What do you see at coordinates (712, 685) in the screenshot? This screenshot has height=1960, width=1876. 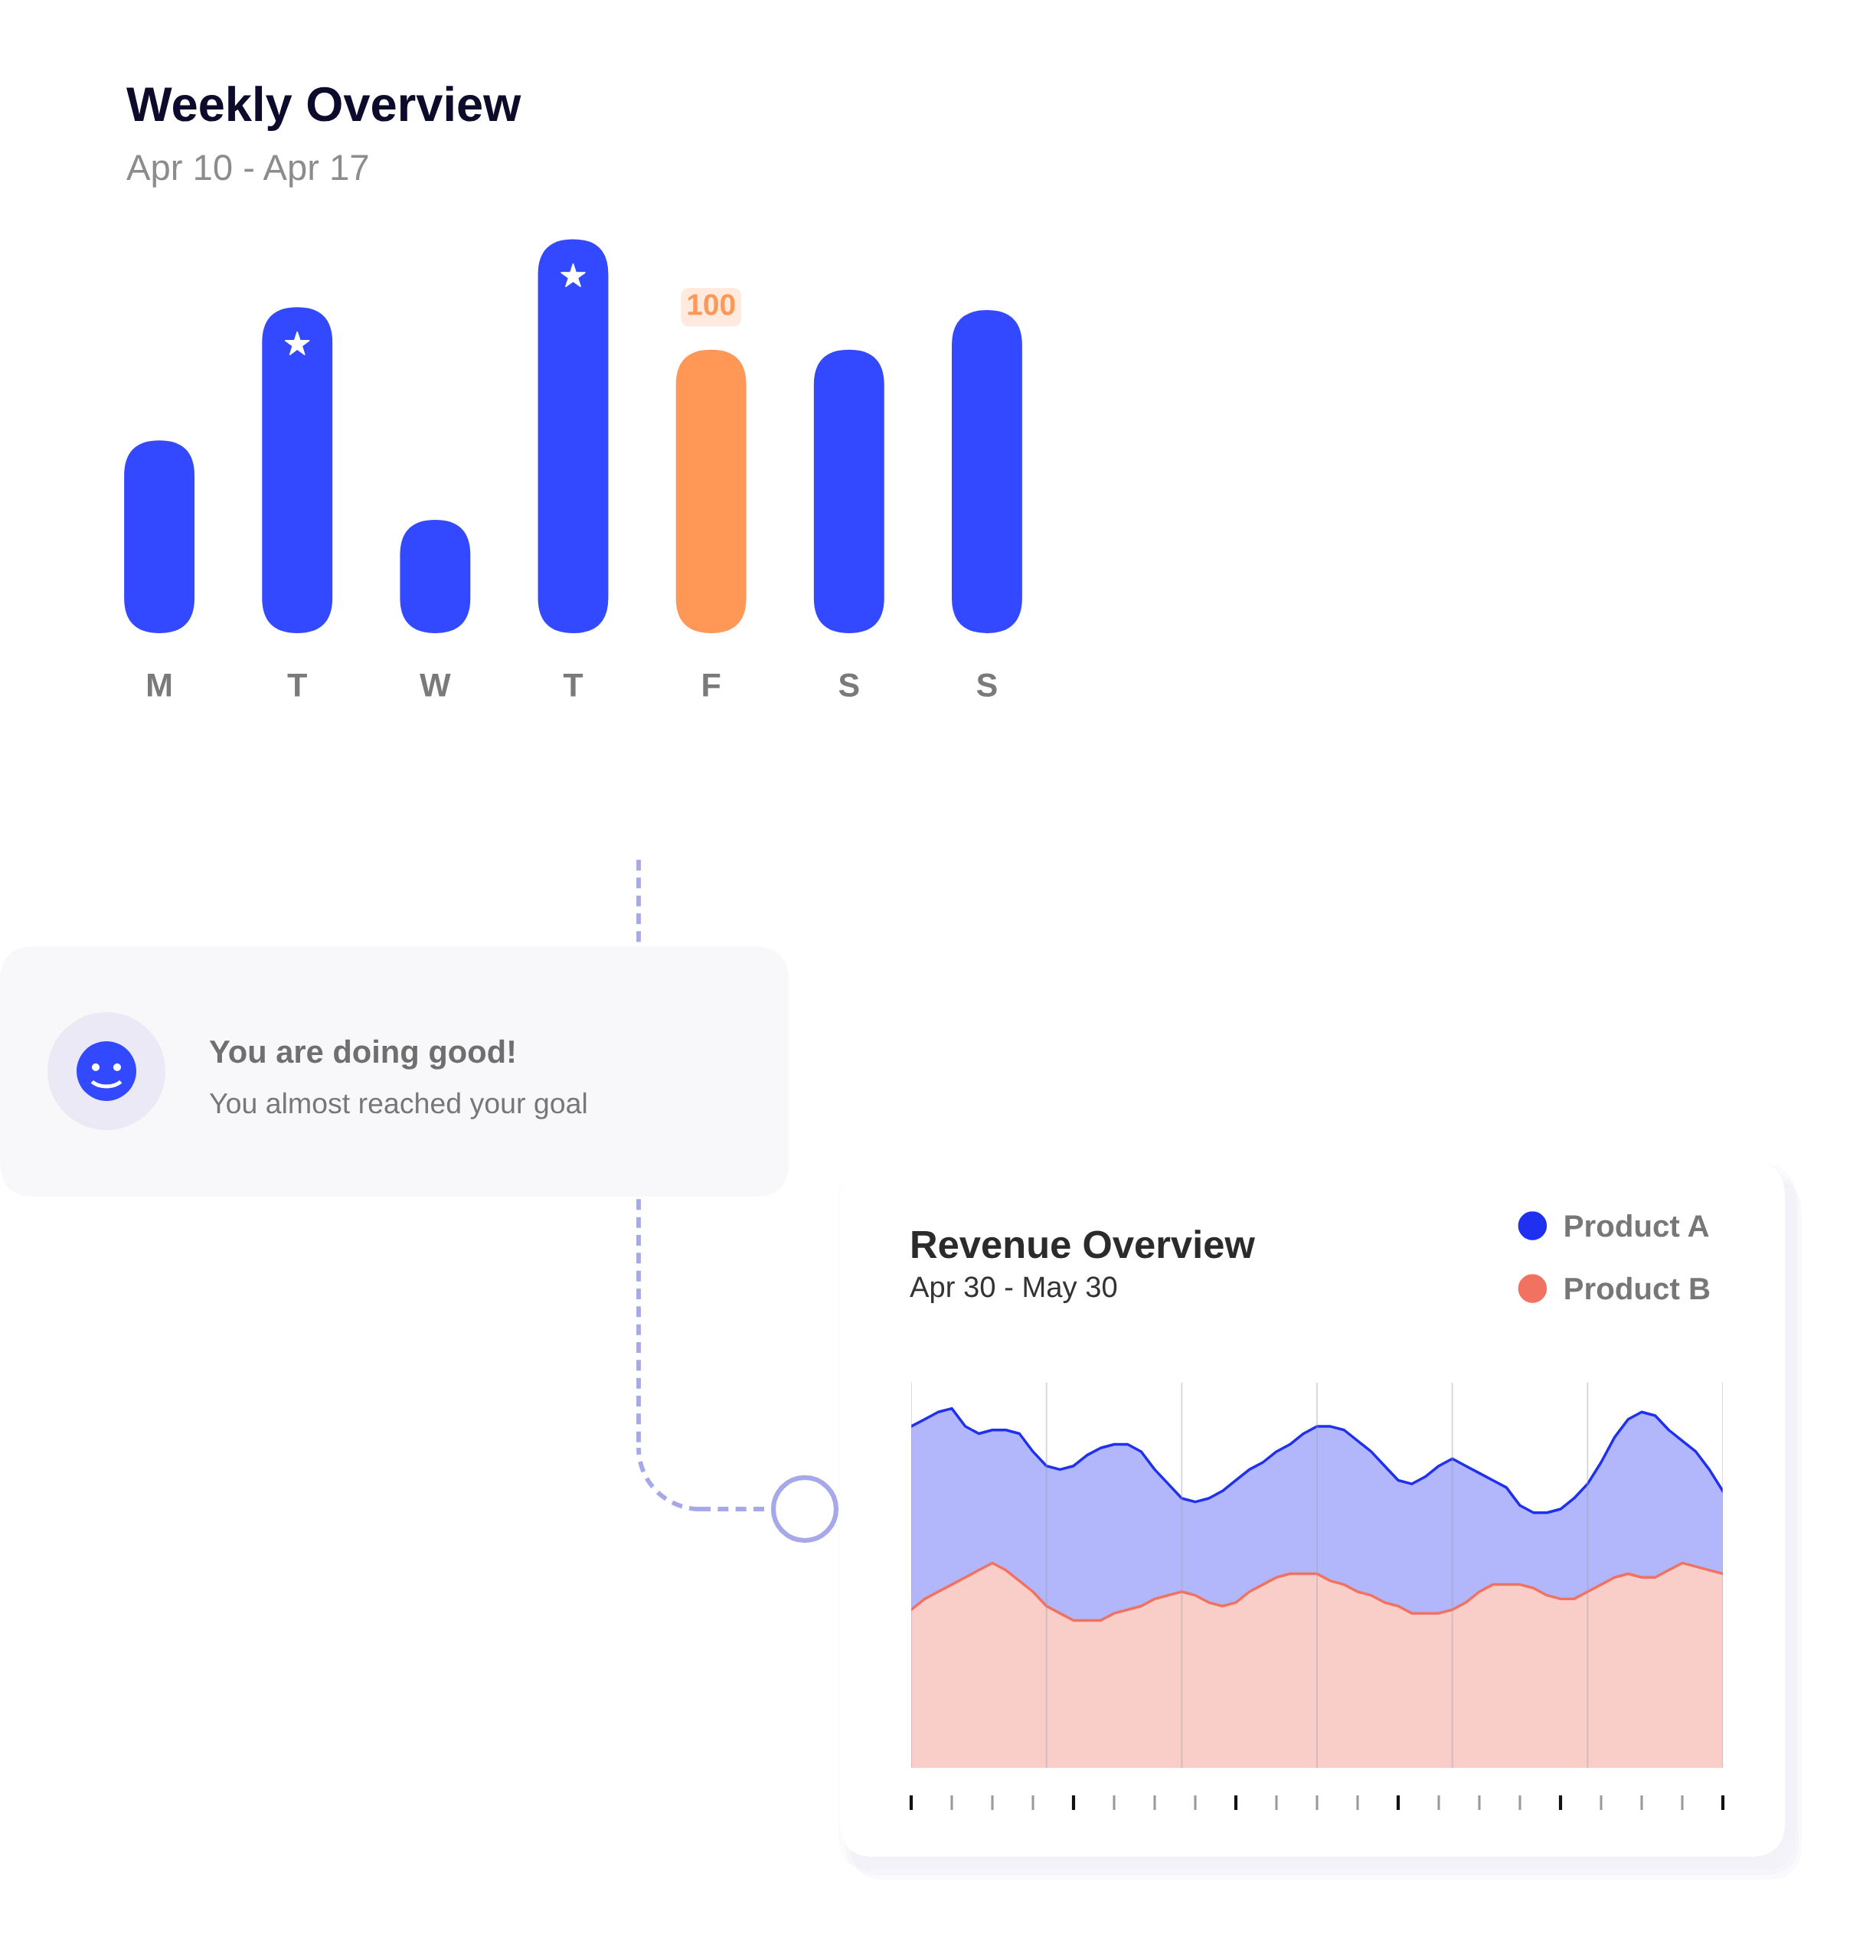 I see `x-tick-label: F` at bounding box center [712, 685].